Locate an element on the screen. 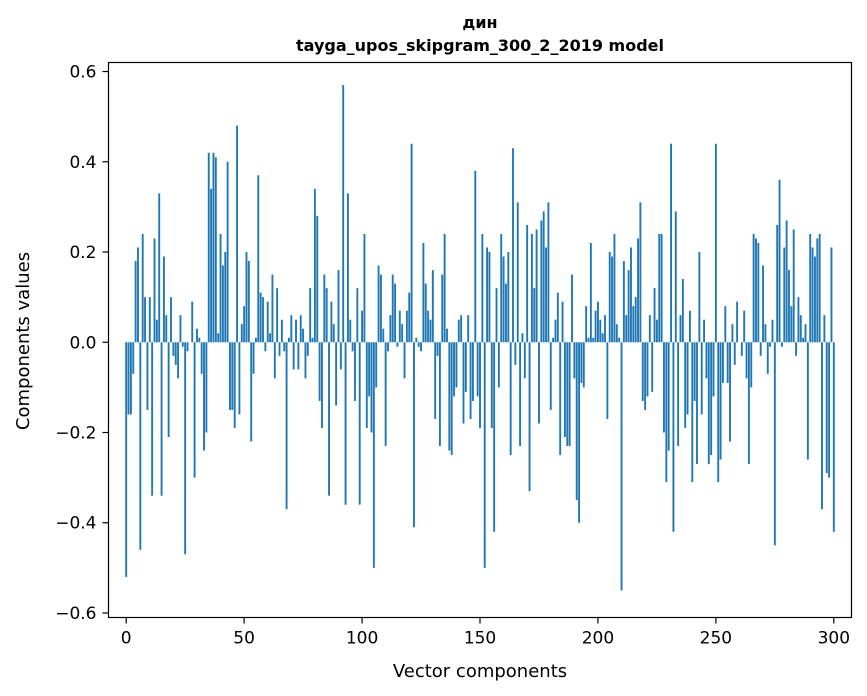 The height and width of the screenshot is (696, 867). y-tick-label: −0.4 is located at coordinates (75, 524).